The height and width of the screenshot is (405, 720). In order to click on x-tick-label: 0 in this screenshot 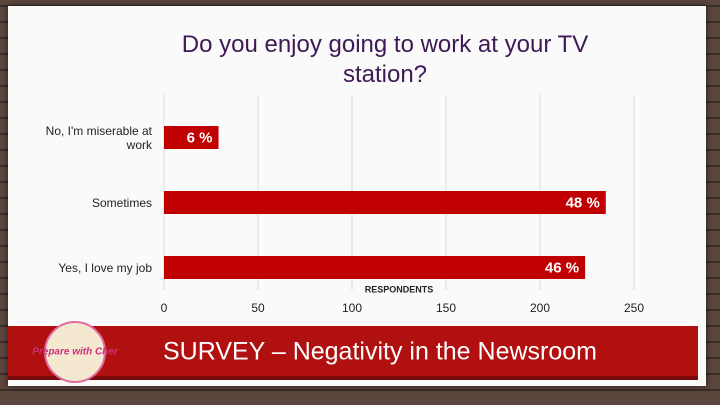, I will do `click(164, 308)`.